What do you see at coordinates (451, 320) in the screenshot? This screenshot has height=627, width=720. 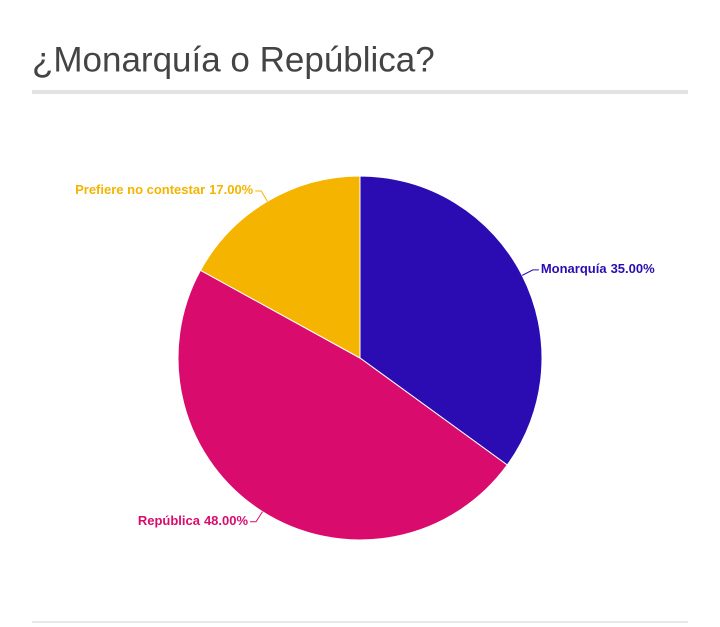 I see `pie-slice` at bounding box center [451, 320].